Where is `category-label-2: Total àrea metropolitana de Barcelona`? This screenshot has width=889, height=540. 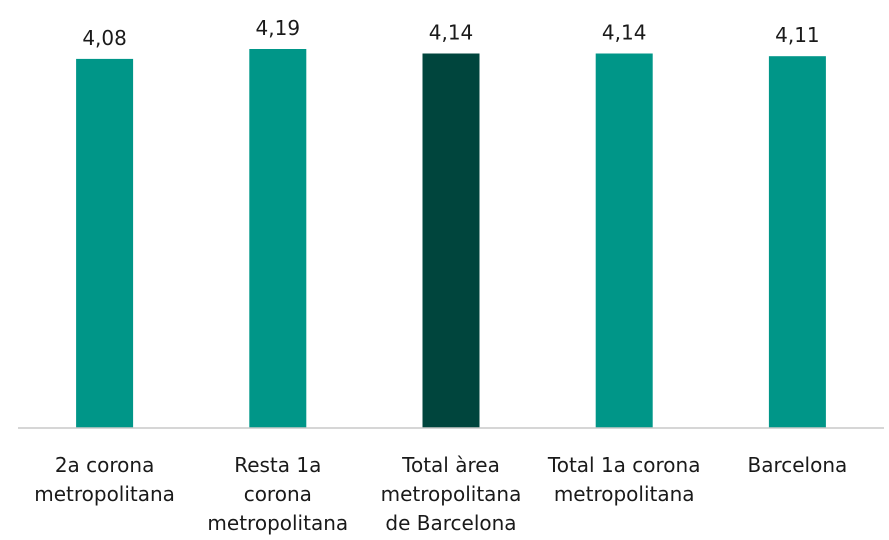 category-label-2: Total àrea metropolitana de Barcelona is located at coordinates (451, 494).